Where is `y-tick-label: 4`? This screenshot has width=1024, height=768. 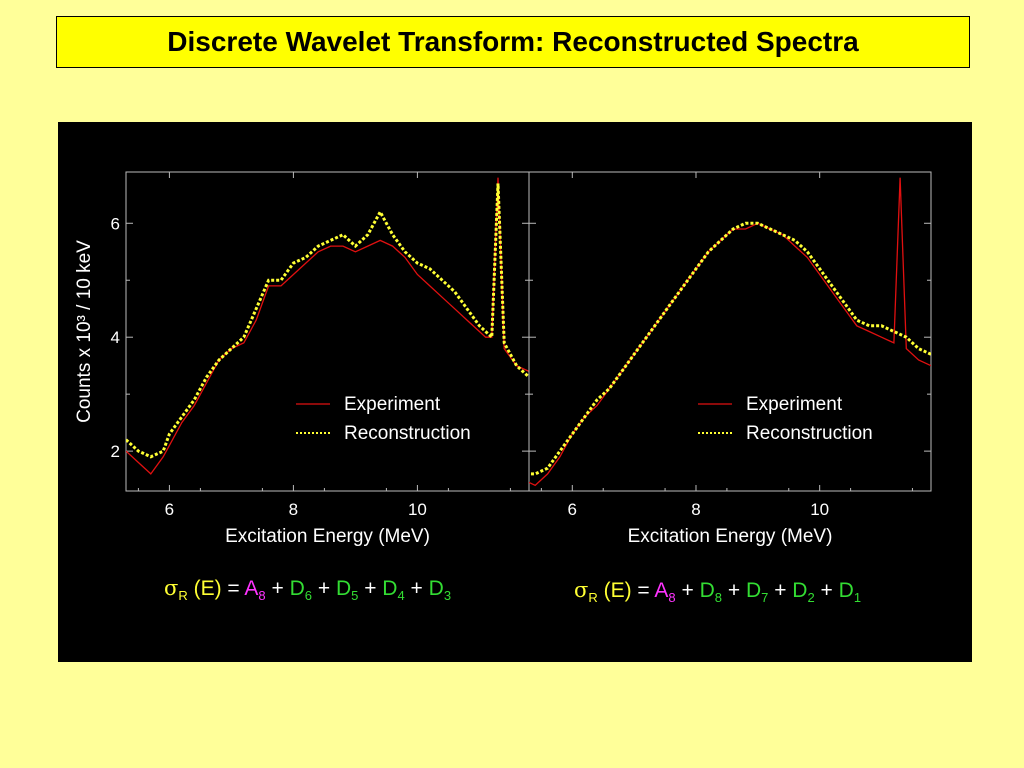 y-tick-label: 4 is located at coordinates (115, 337).